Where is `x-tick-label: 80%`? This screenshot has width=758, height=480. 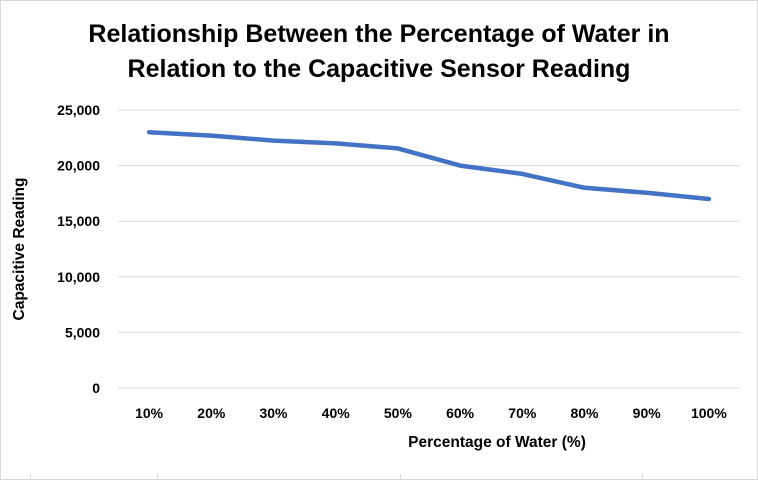
x-tick-label: 80% is located at coordinates (584, 413).